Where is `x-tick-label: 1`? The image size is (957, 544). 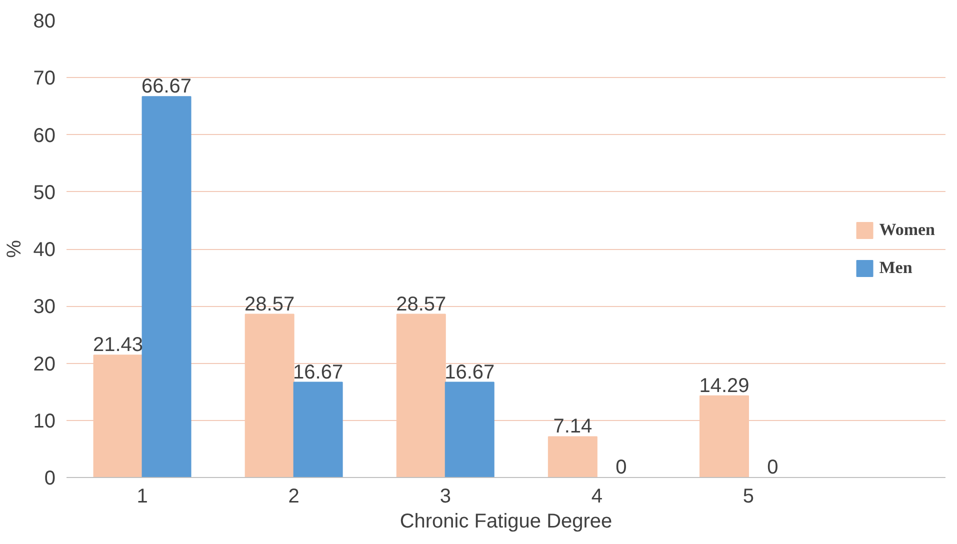 x-tick-label: 1 is located at coordinates (142, 497).